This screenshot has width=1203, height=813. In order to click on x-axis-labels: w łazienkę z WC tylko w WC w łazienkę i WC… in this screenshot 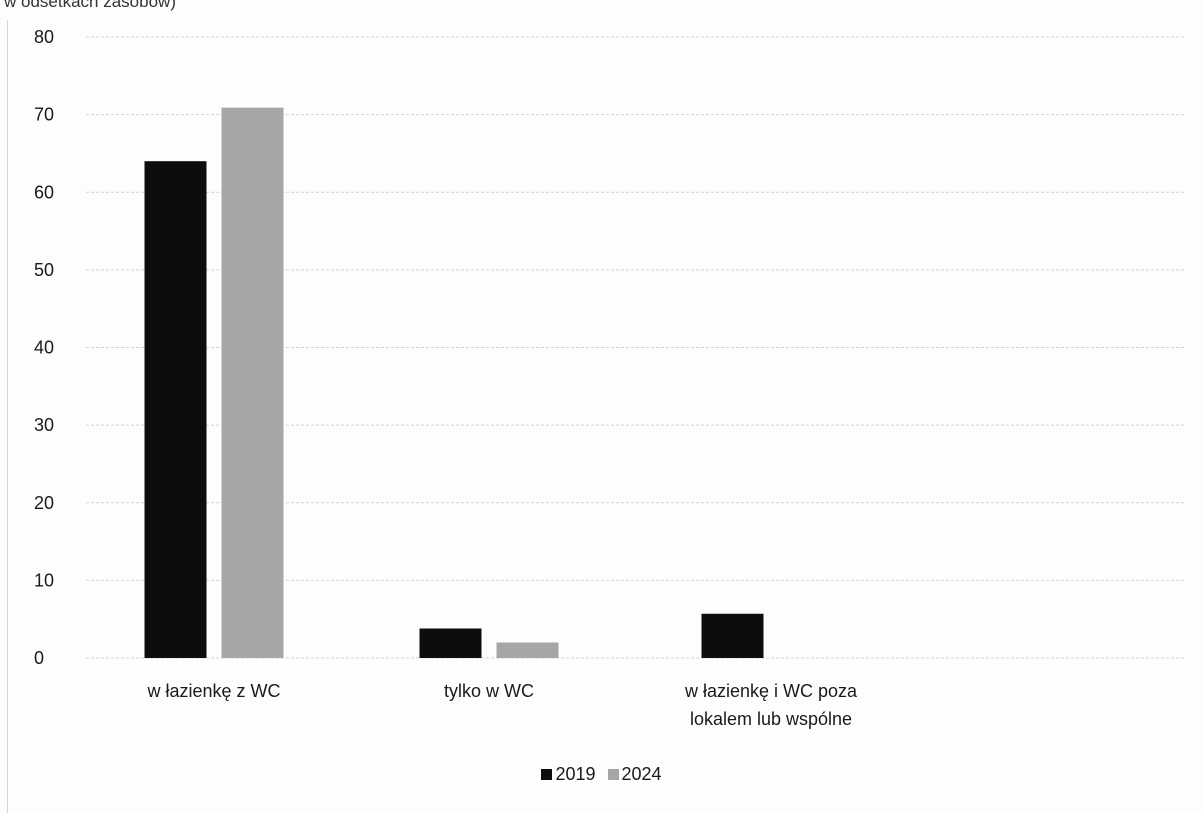, I will do `click(502, 705)`.